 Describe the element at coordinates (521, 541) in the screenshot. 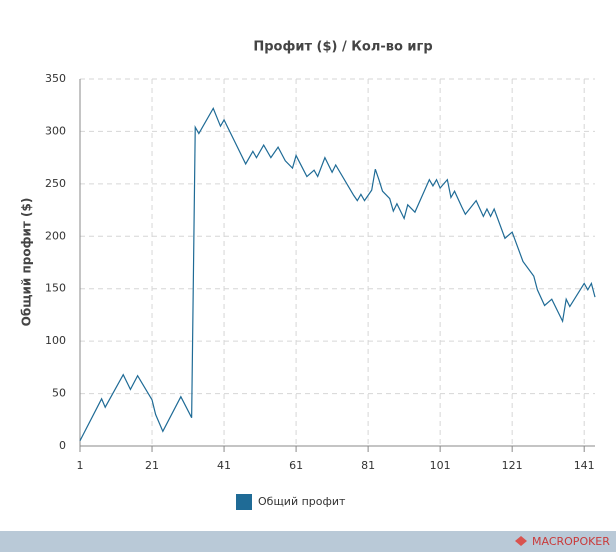

I see `brand-icon` at that location.